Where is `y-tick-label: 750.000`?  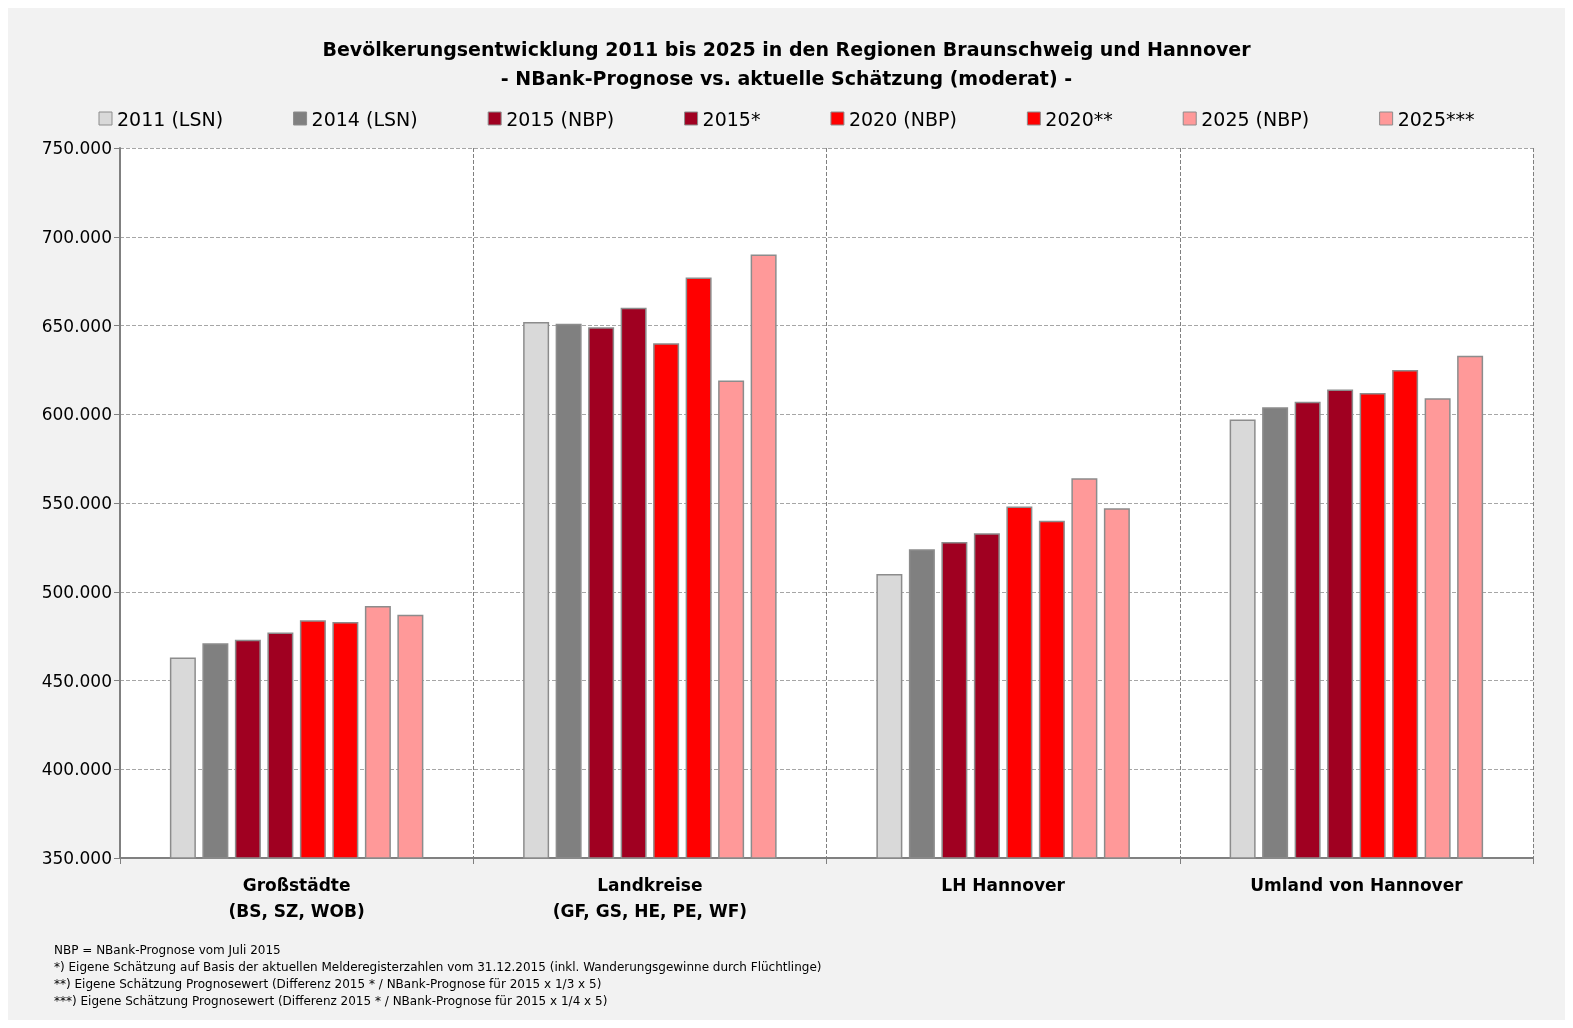 y-tick-label: 750.000 is located at coordinates (76, 148).